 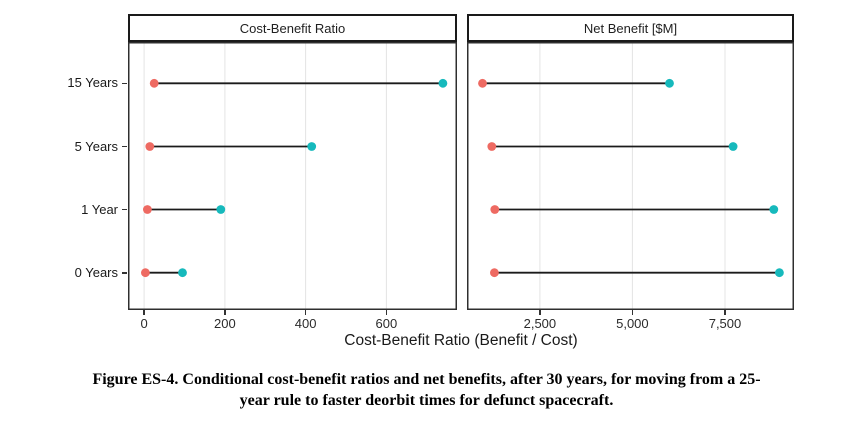 I want to click on panel-header: Net Benefit [$M], so click(x=630, y=28).